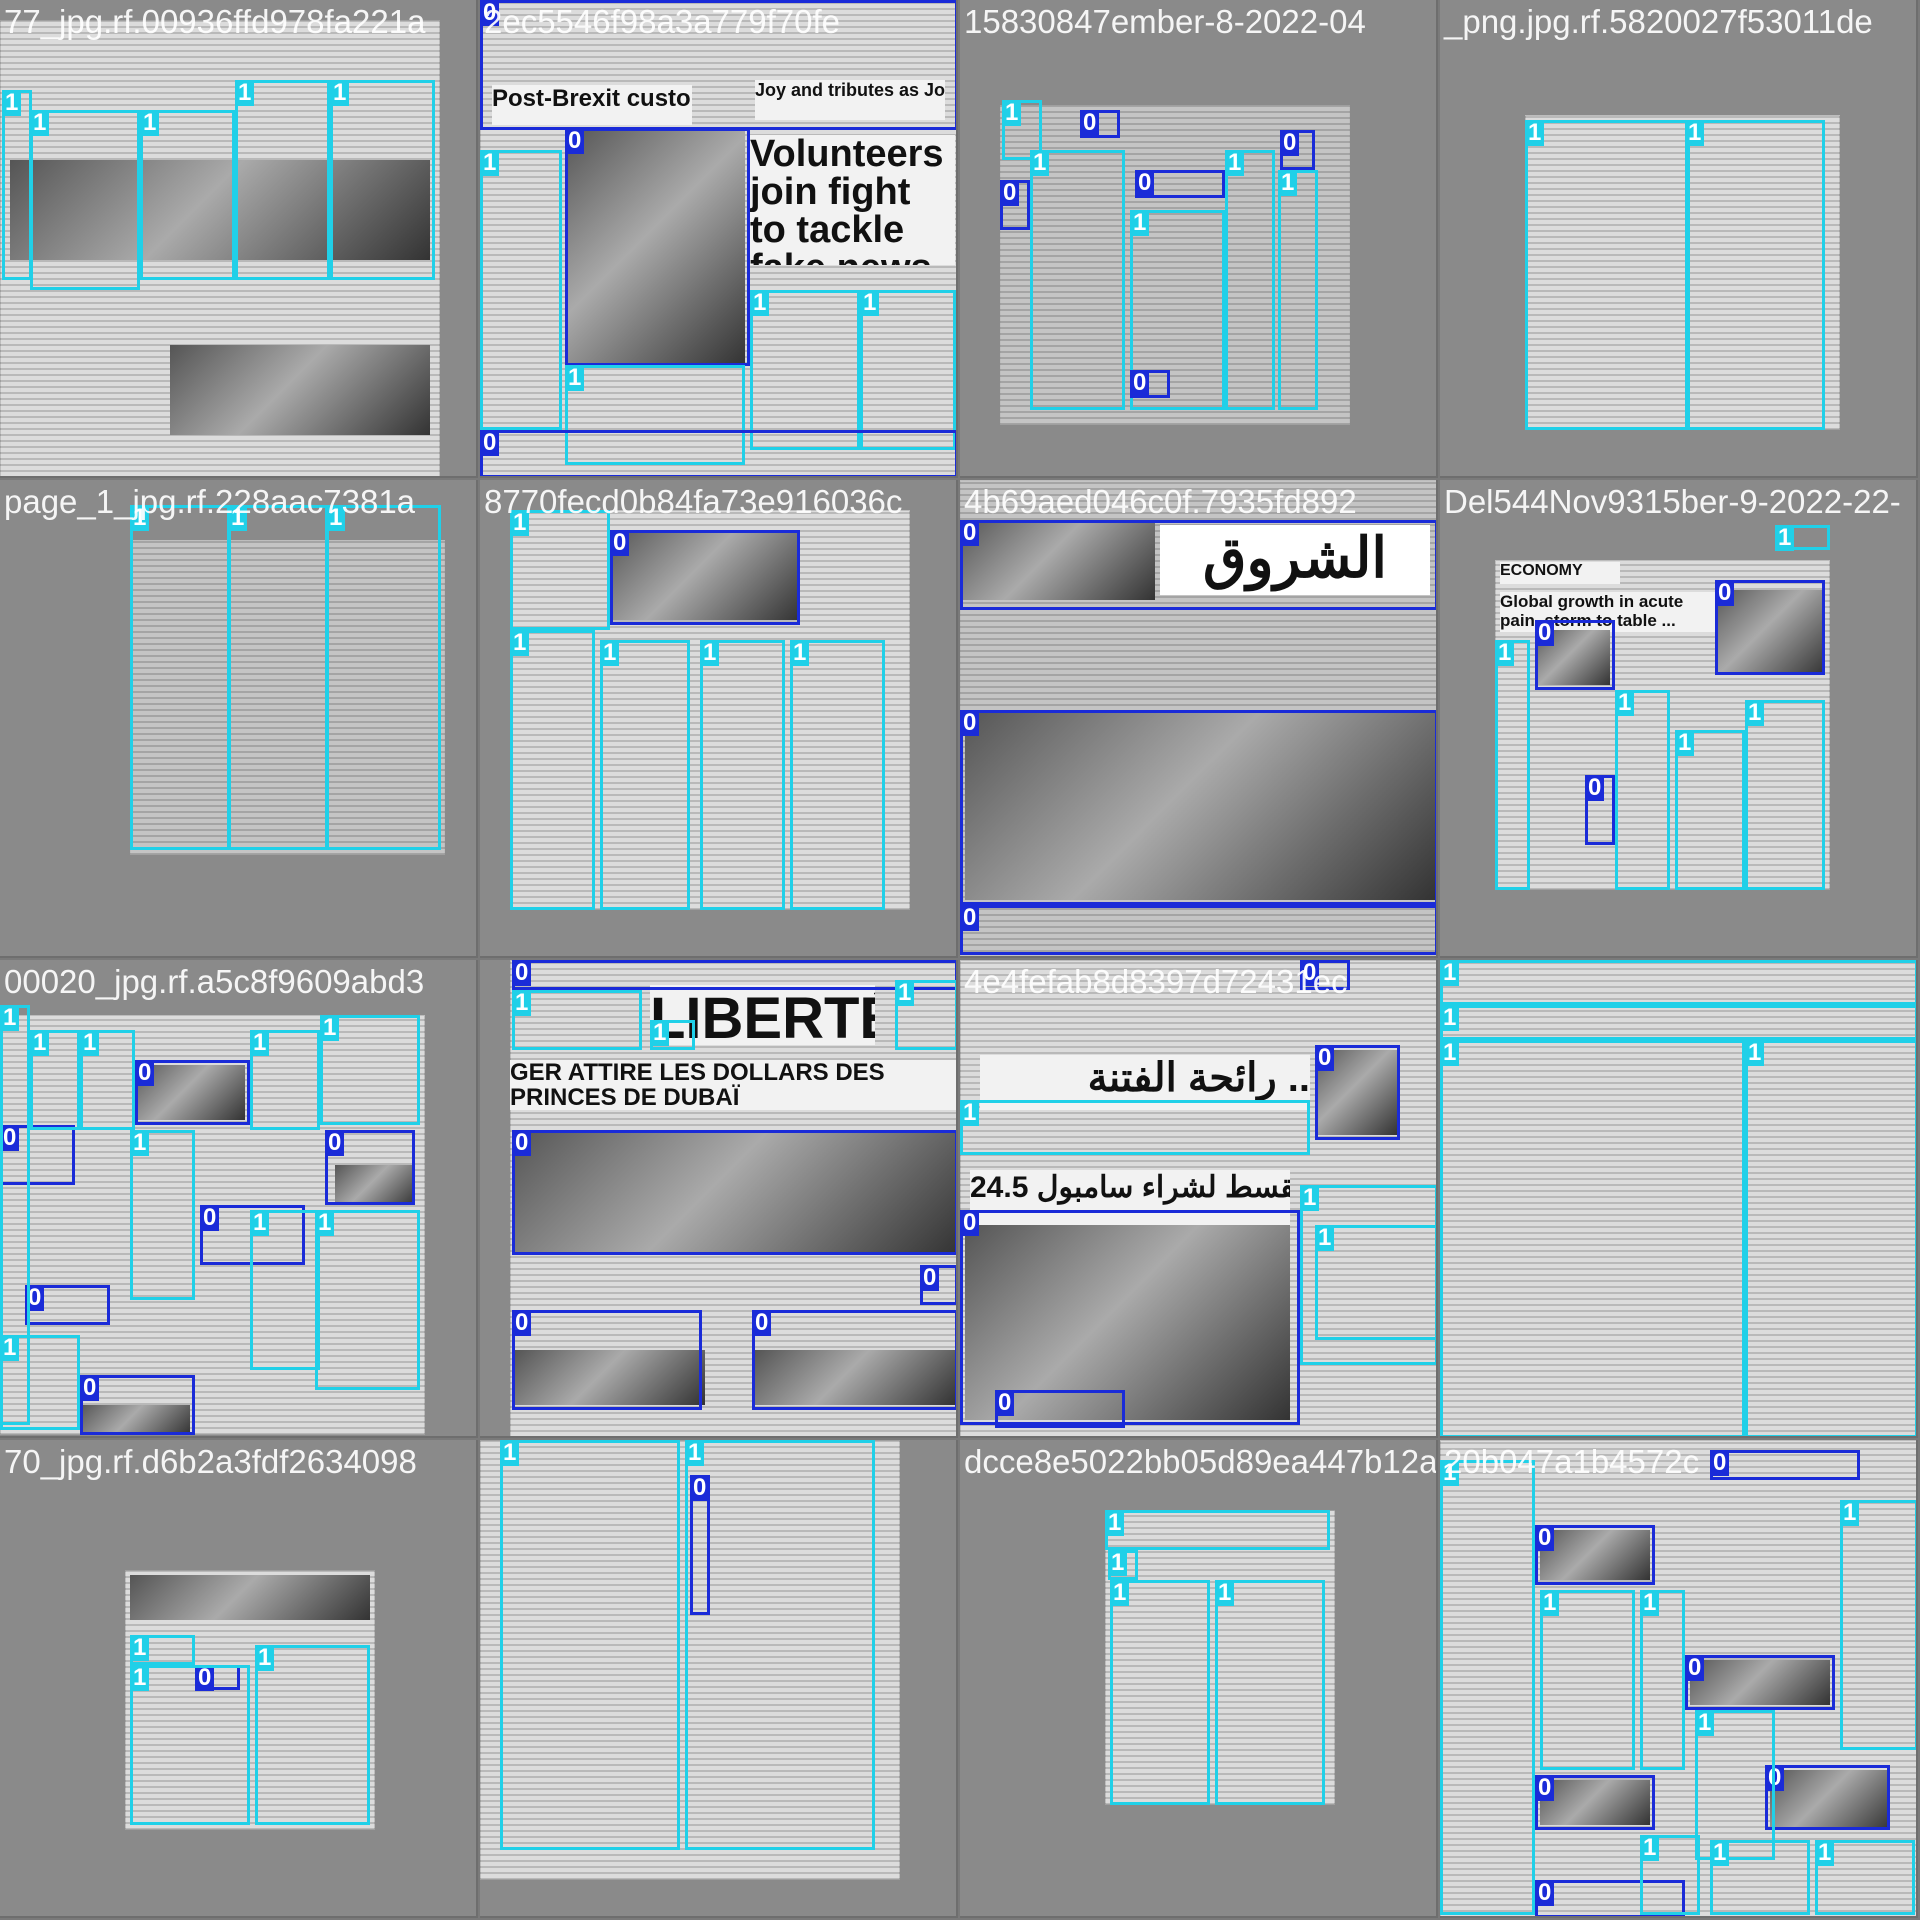 This screenshot has width=1920, height=1920. What do you see at coordinates (1200, 502) in the screenshot?
I see `tile-title: 4b69aed046c0f.7935fd892` at bounding box center [1200, 502].